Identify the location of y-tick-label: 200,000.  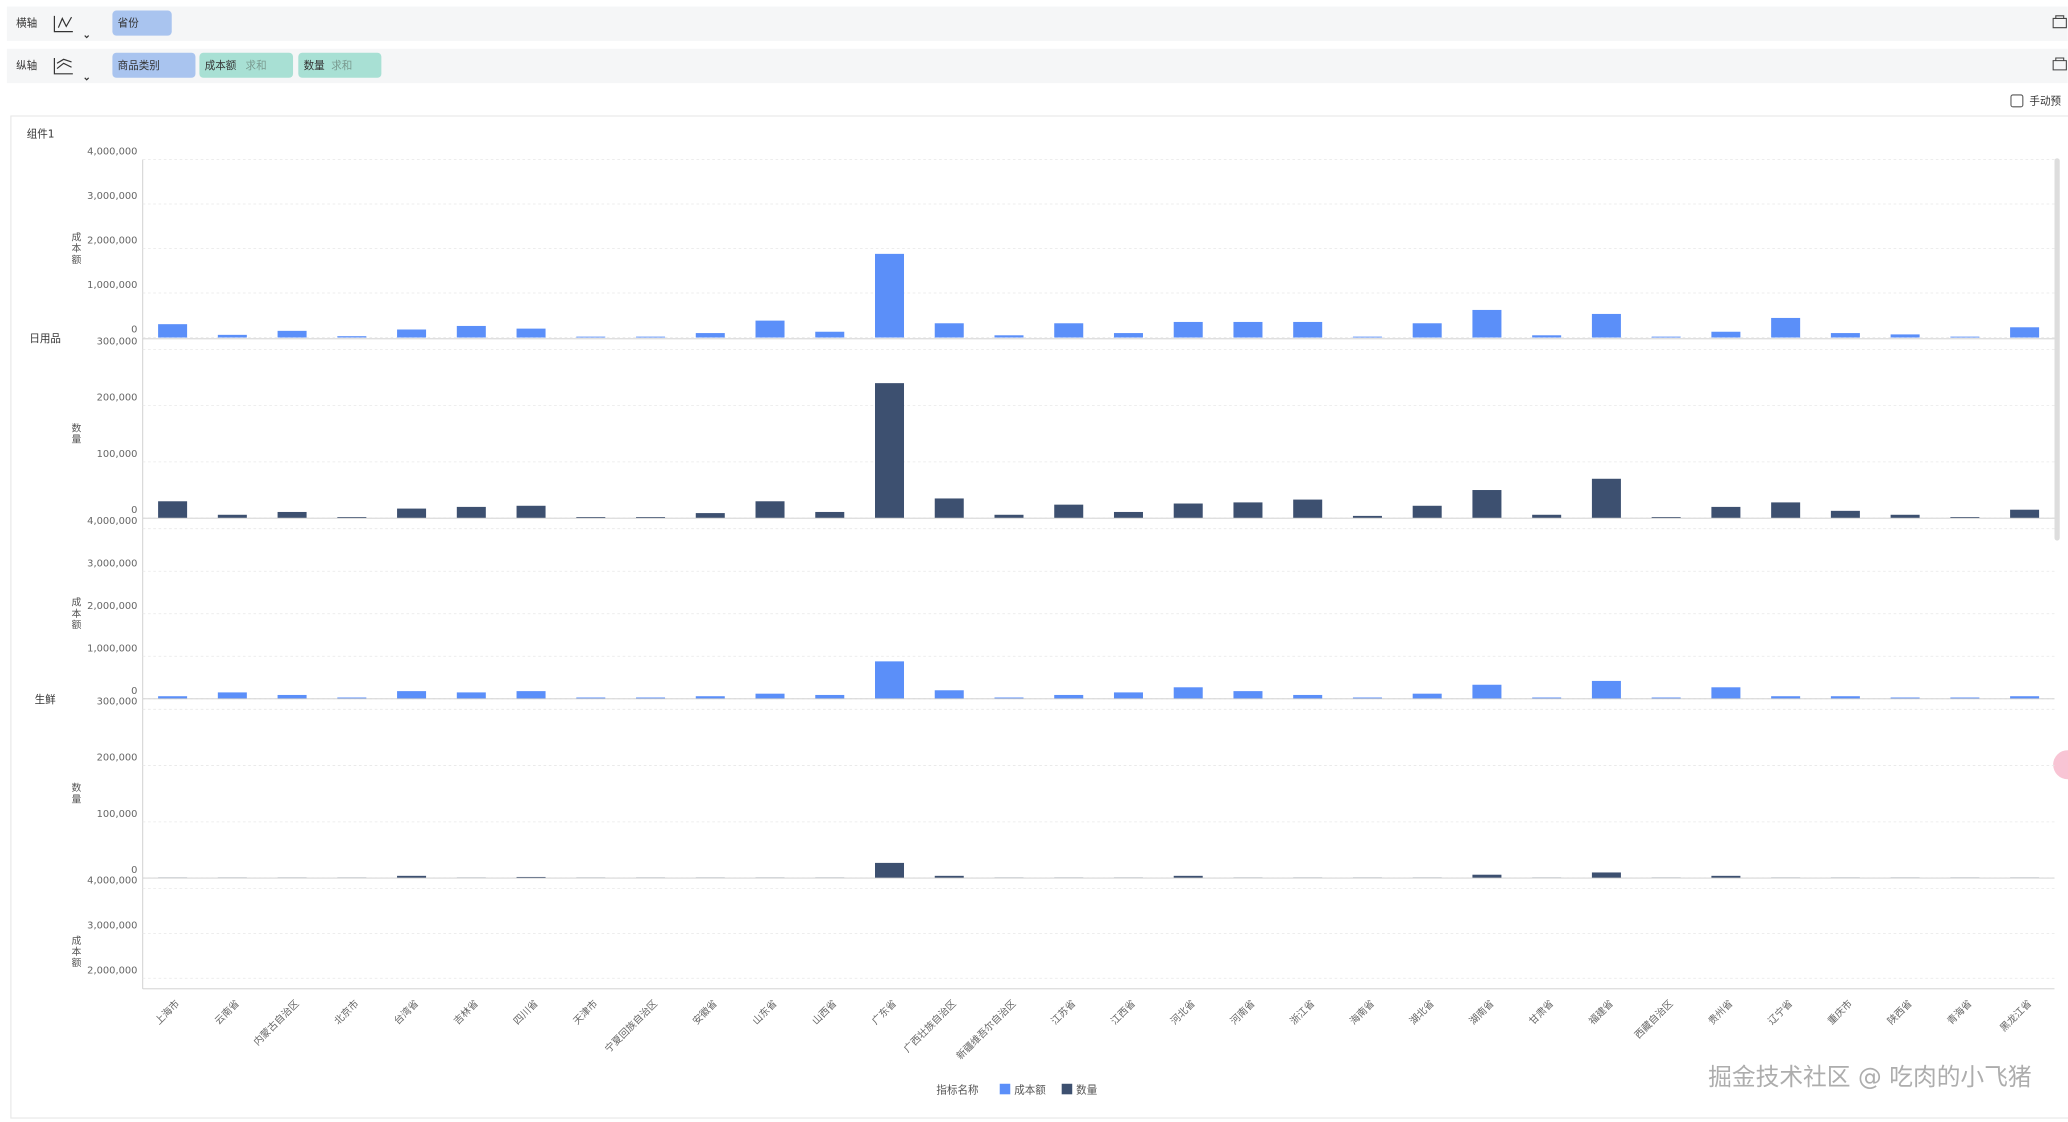
(117, 758).